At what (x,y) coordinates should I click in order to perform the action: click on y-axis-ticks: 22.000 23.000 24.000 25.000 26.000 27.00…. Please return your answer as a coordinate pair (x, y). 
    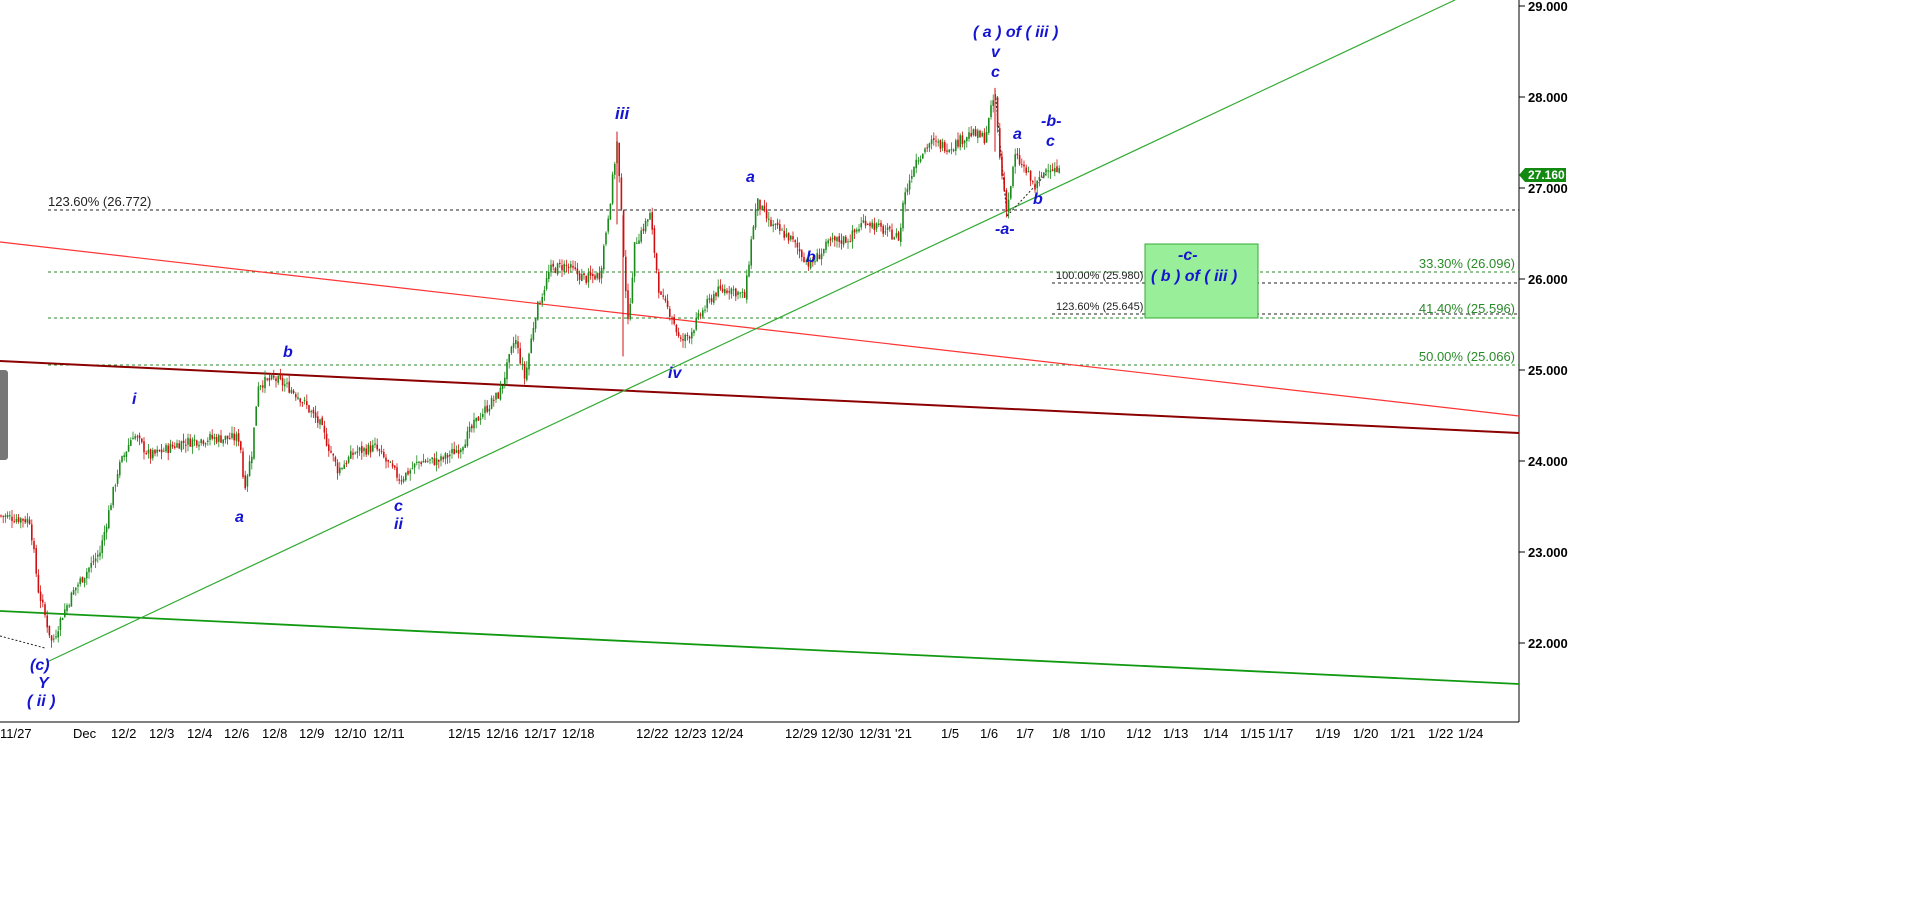
    Looking at the image, I should click on (1543, 325).